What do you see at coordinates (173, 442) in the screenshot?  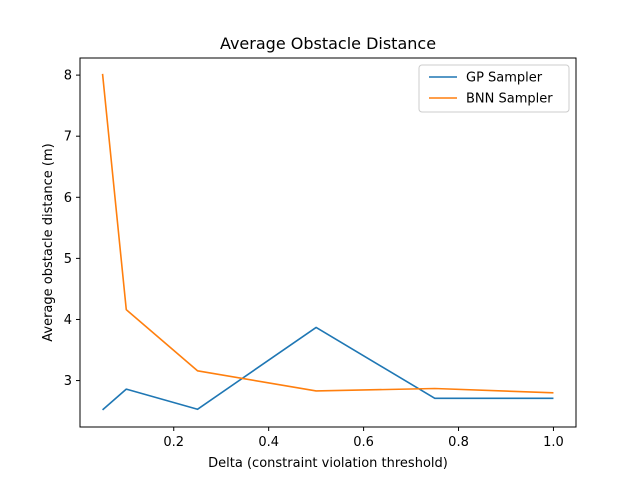 I see `x-tick-label: 0.2` at bounding box center [173, 442].